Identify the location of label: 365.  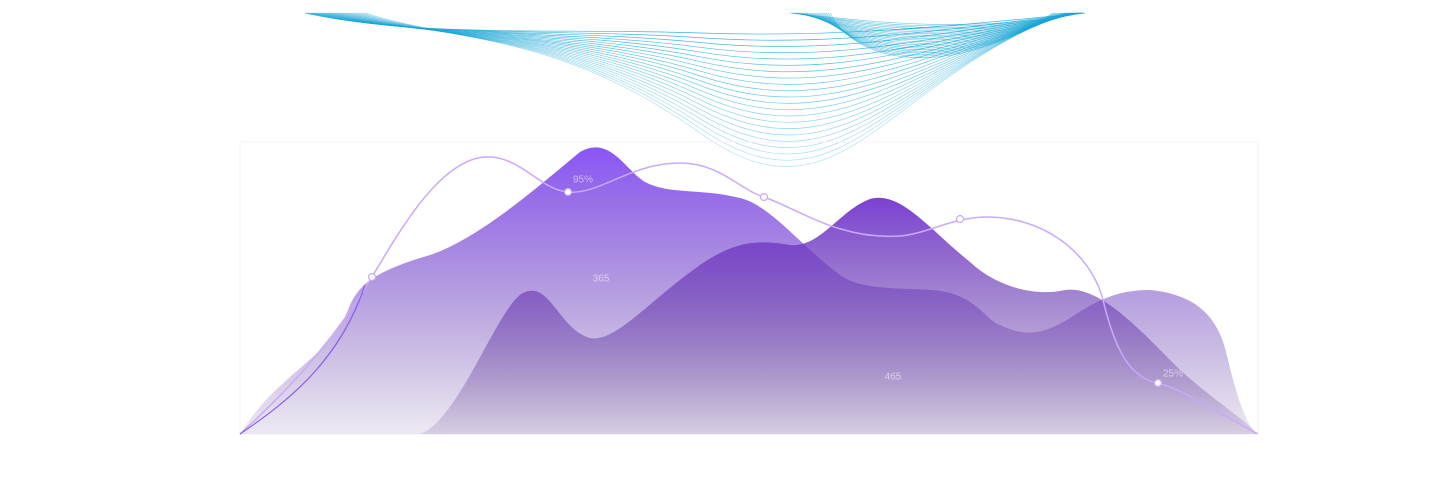
(601, 279).